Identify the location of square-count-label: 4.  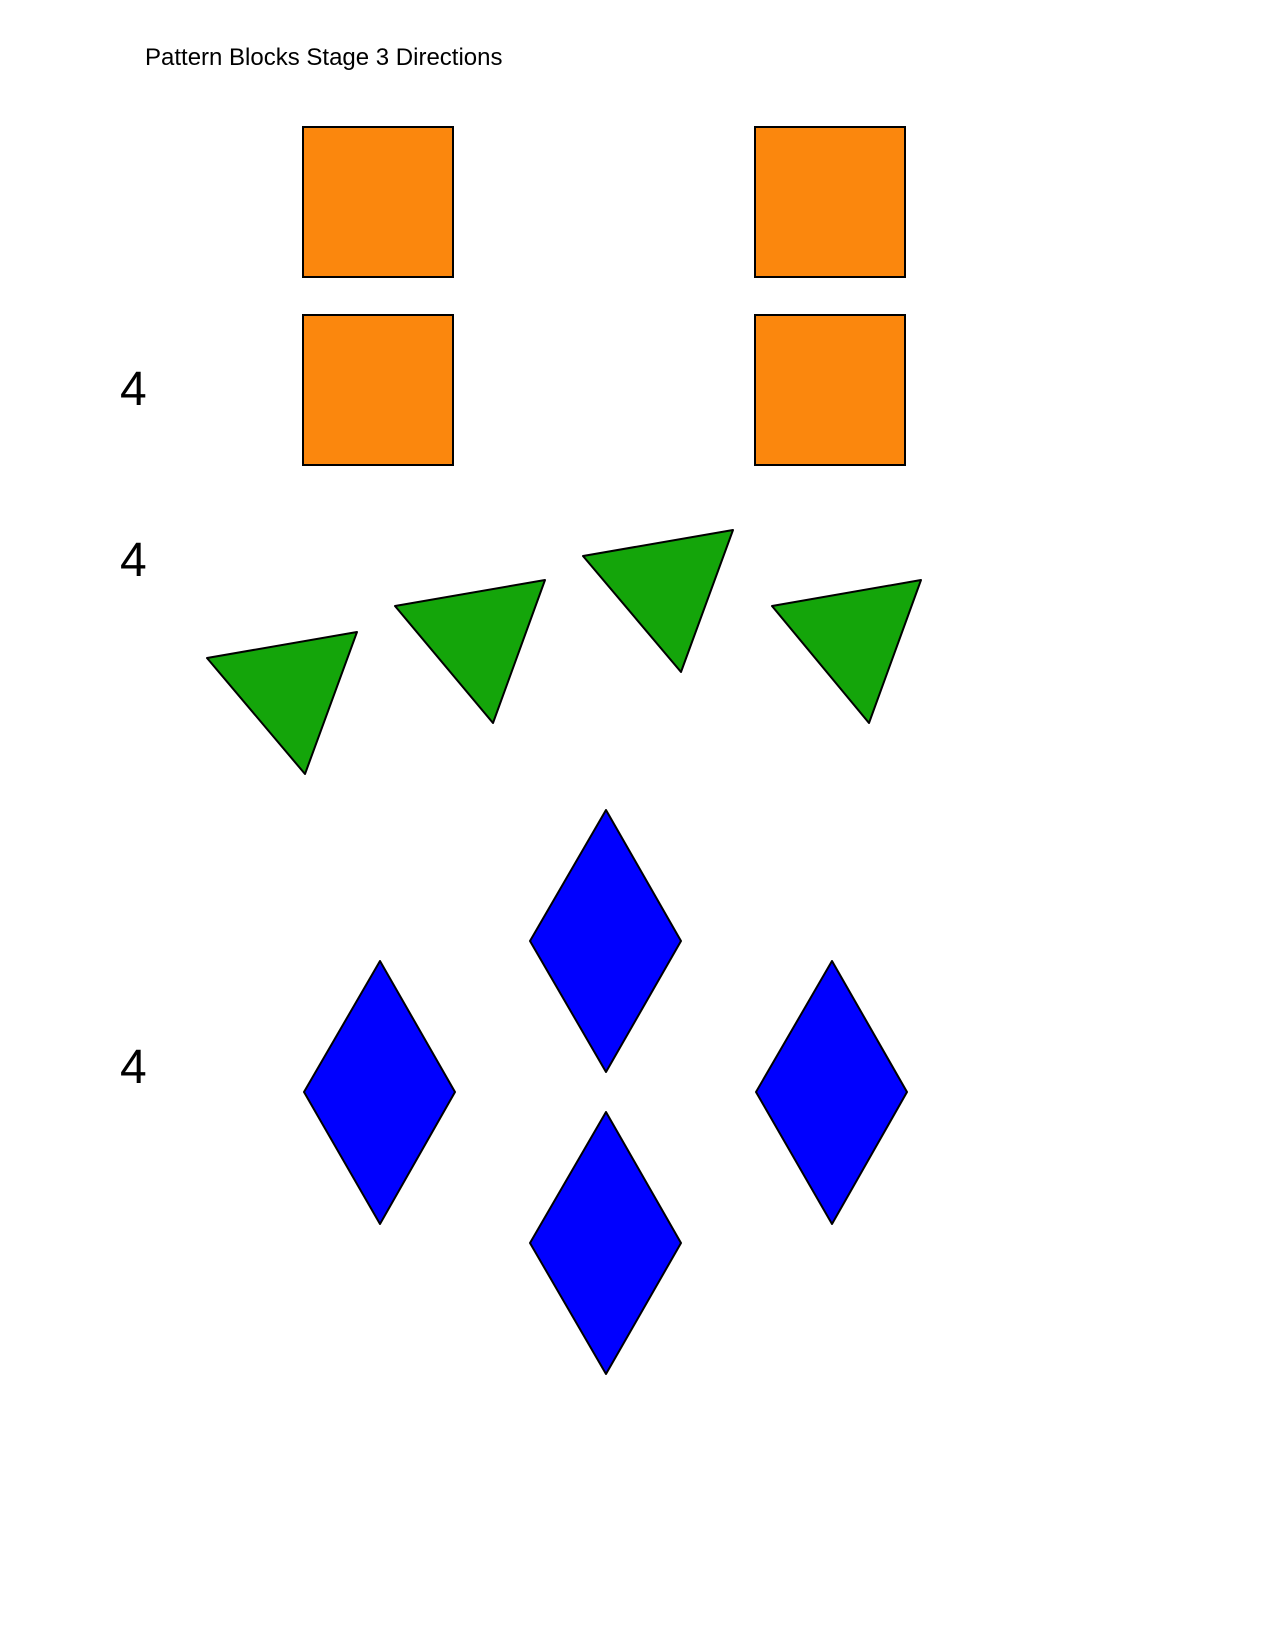
(133, 389).